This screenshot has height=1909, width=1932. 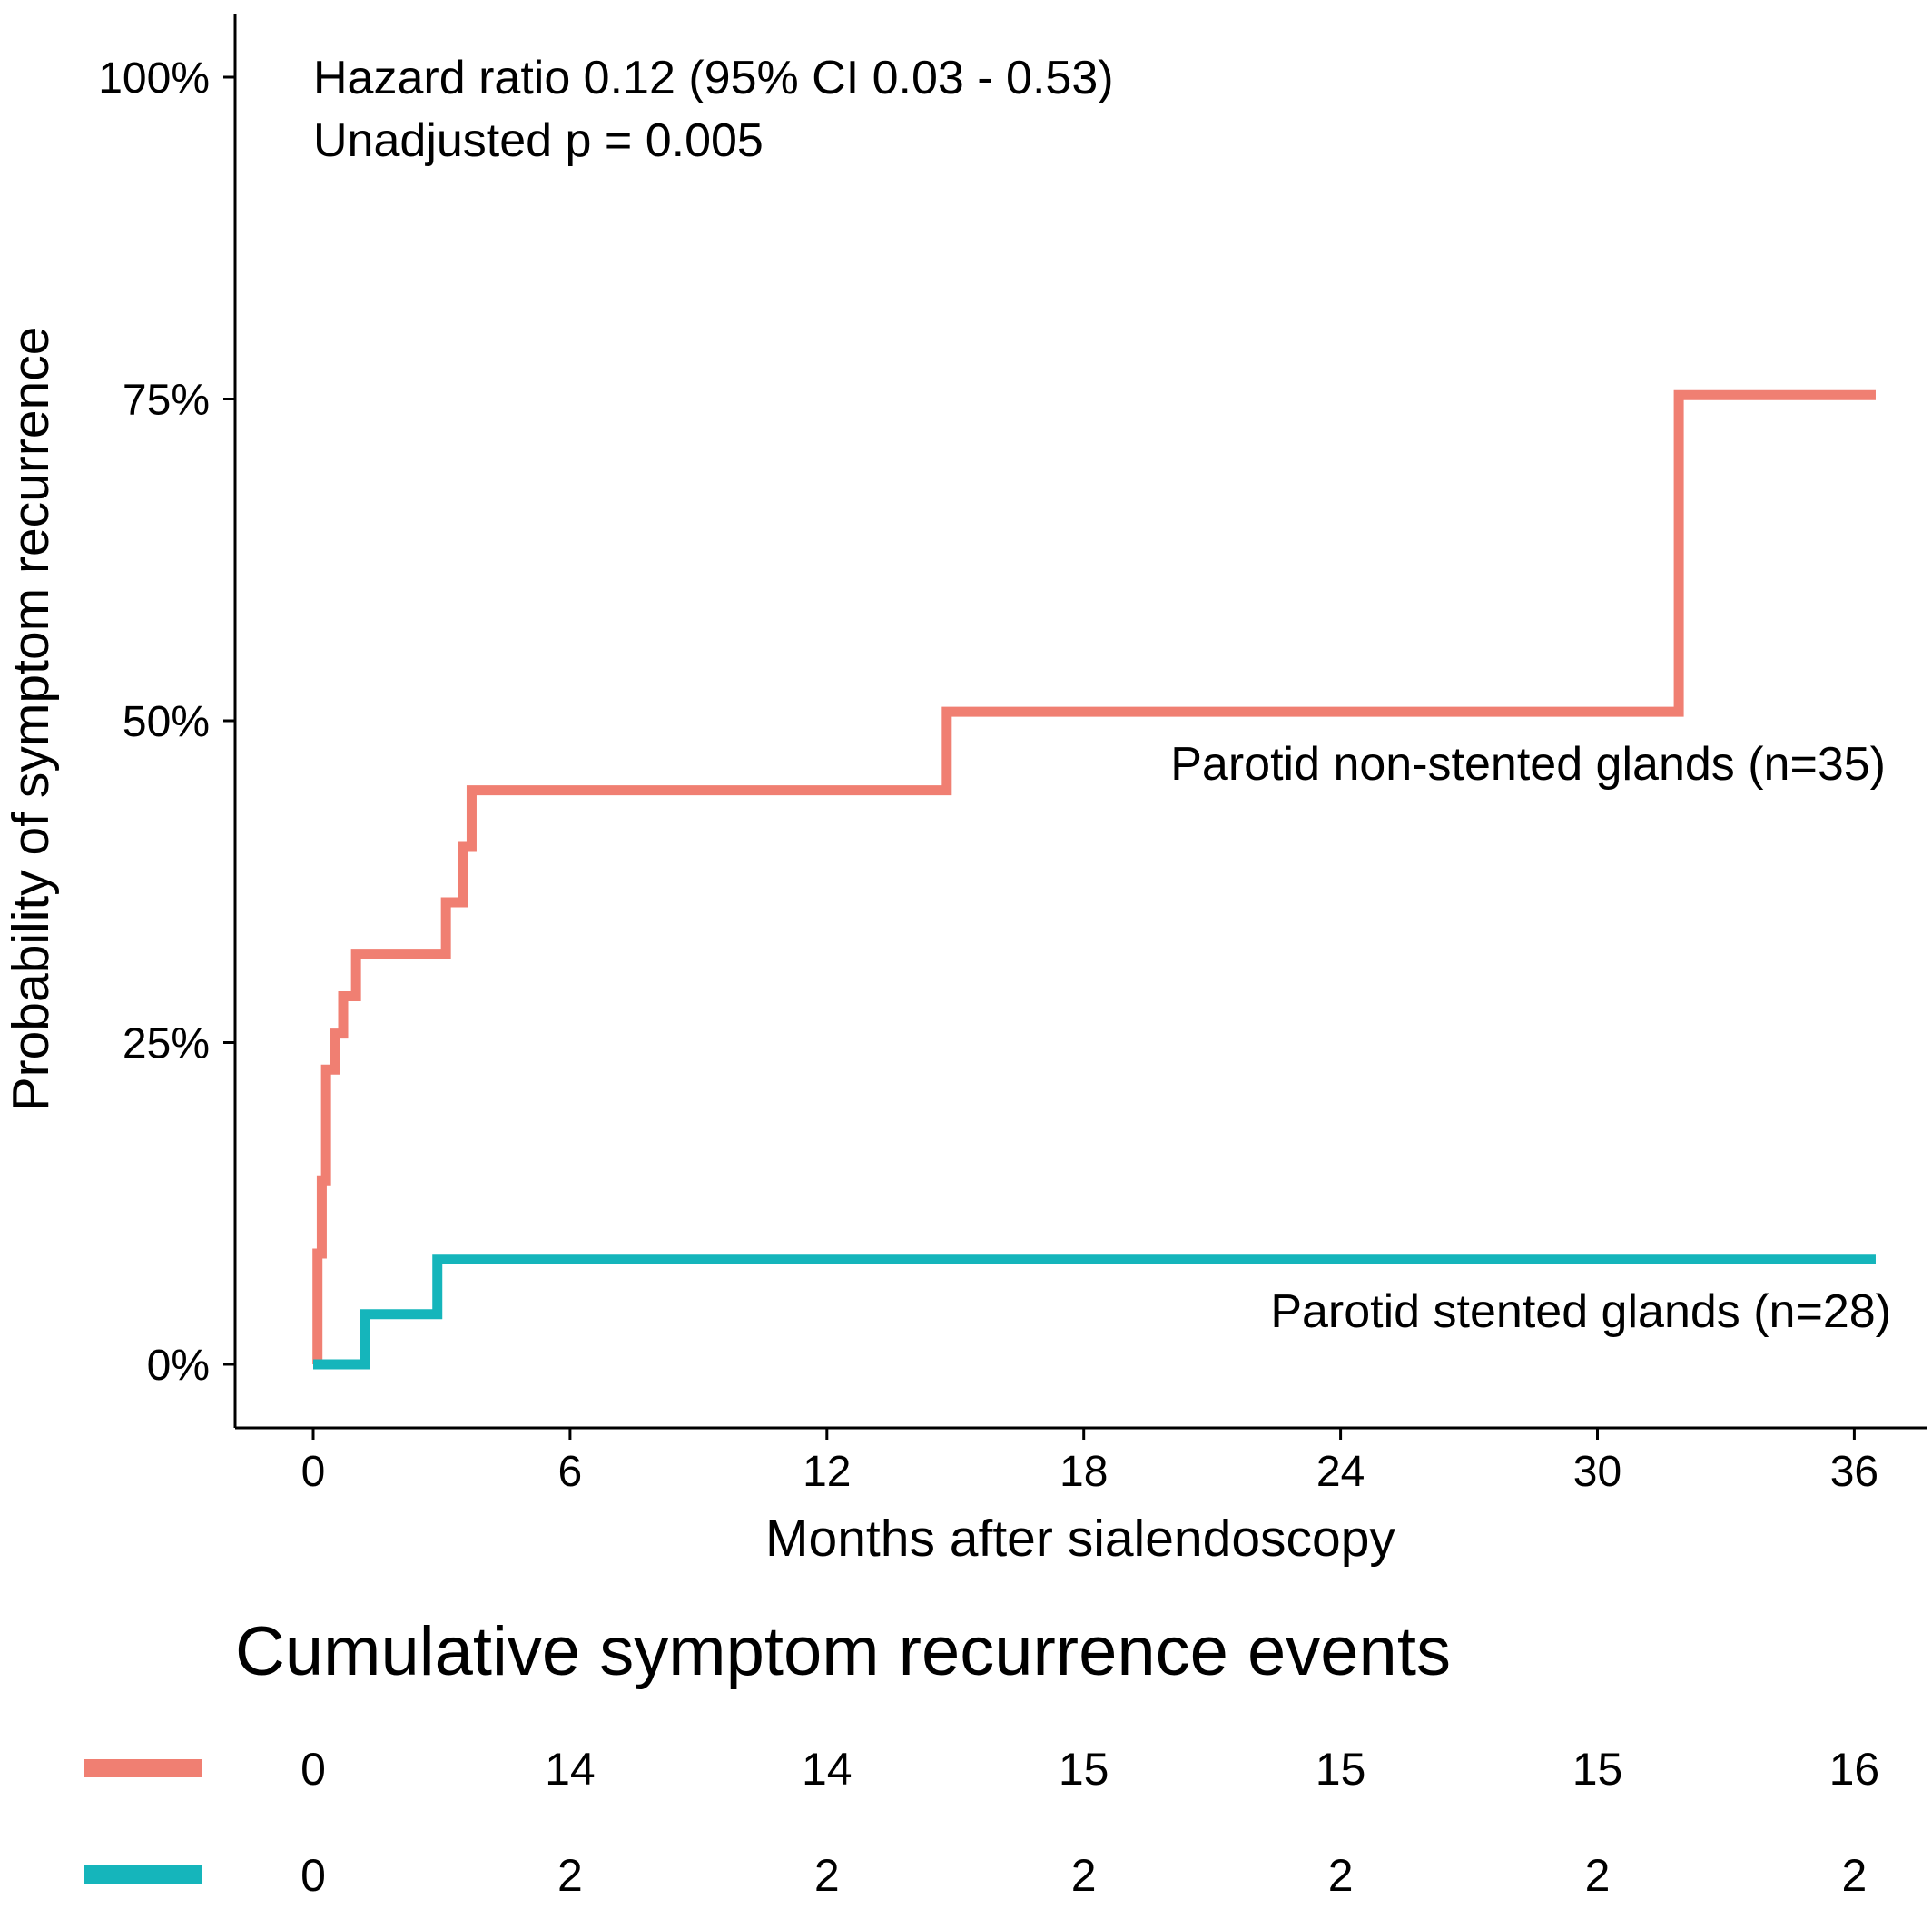 What do you see at coordinates (1854, 1770) in the screenshot?
I see `risk-table-cell: 16` at bounding box center [1854, 1770].